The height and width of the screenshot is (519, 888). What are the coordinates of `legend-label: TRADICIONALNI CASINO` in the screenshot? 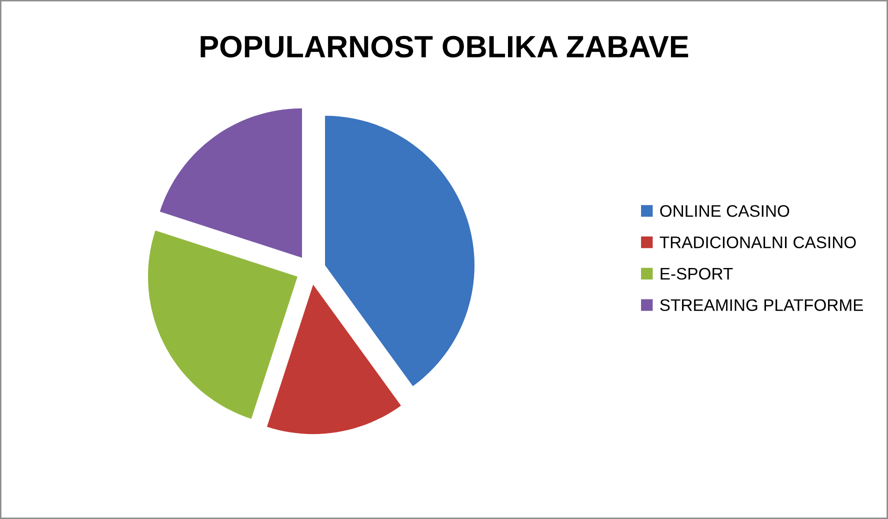 It's located at (758, 242).